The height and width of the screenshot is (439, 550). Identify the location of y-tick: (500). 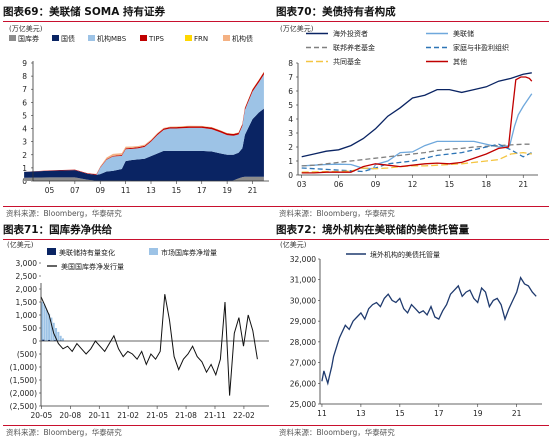
(27, 354).